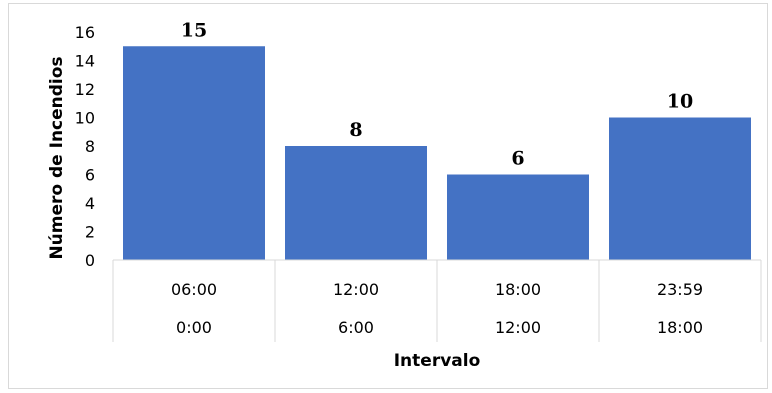  What do you see at coordinates (90, 203) in the screenshot?
I see `y-tick-label: 4` at bounding box center [90, 203].